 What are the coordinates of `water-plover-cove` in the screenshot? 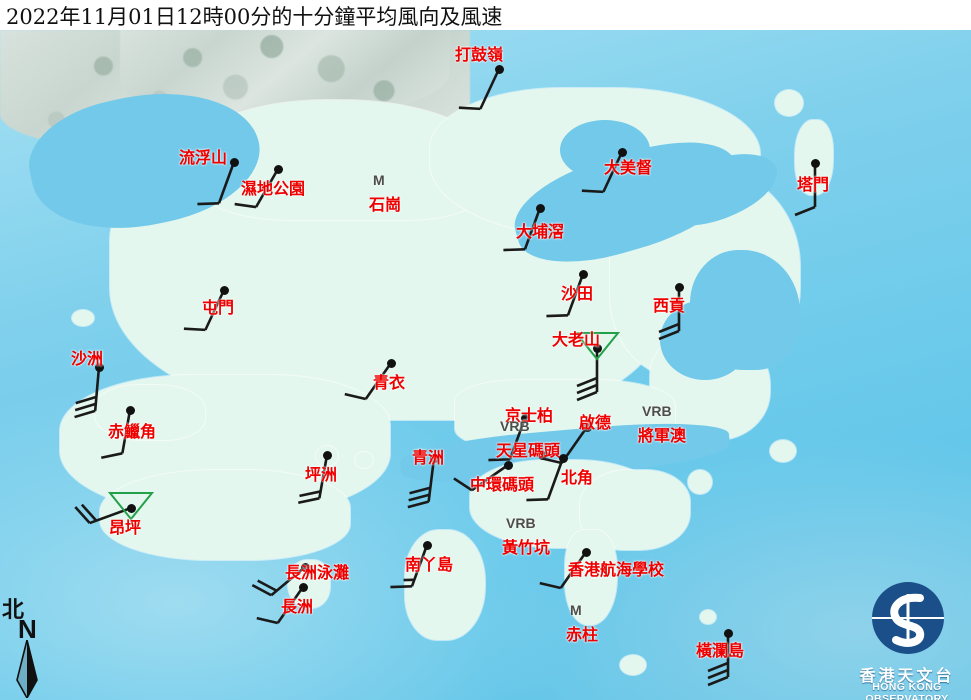 It's located at (605, 150).